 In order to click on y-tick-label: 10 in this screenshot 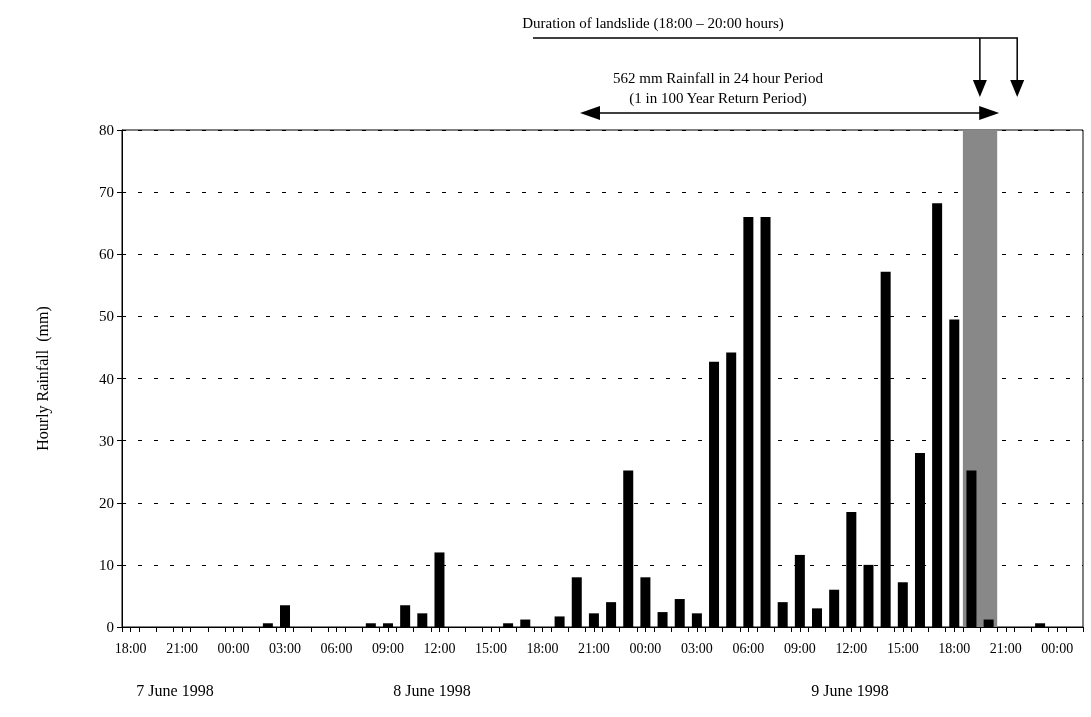, I will do `click(106, 564)`.